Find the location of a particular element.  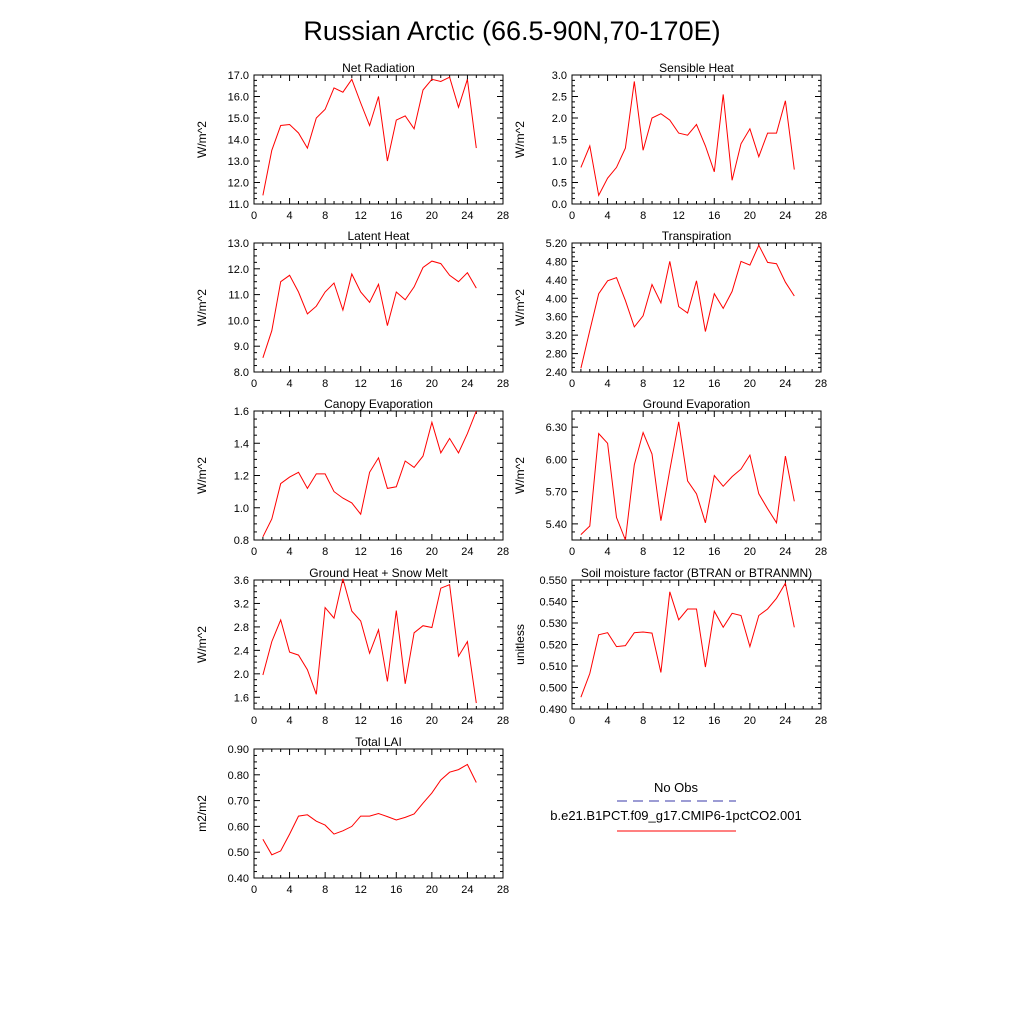

legend-entry-no-obs: No Obs is located at coordinates (676, 787).